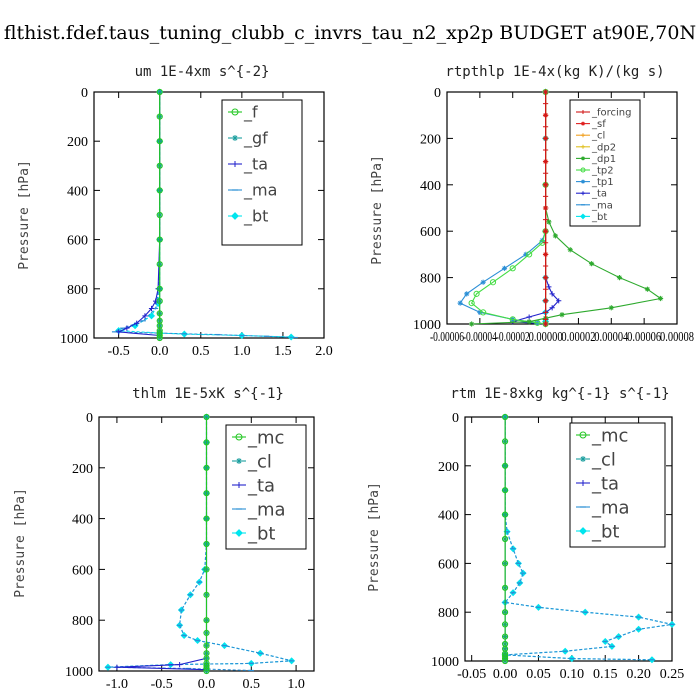  Describe the element at coordinates (139, 214) in the screenshot. I see `series-ta` at that location.